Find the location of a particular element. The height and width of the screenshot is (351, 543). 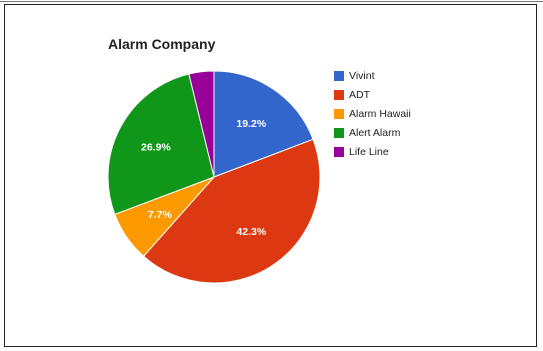

legend-label: ADT is located at coordinates (359, 94).